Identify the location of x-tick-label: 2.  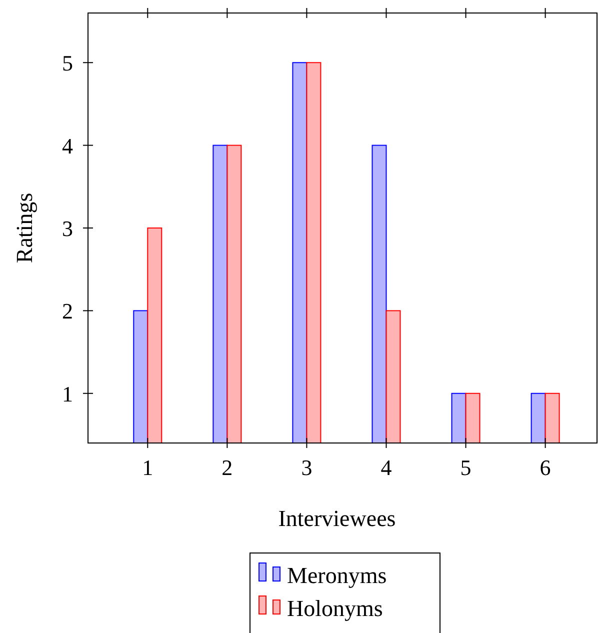
(227, 467).